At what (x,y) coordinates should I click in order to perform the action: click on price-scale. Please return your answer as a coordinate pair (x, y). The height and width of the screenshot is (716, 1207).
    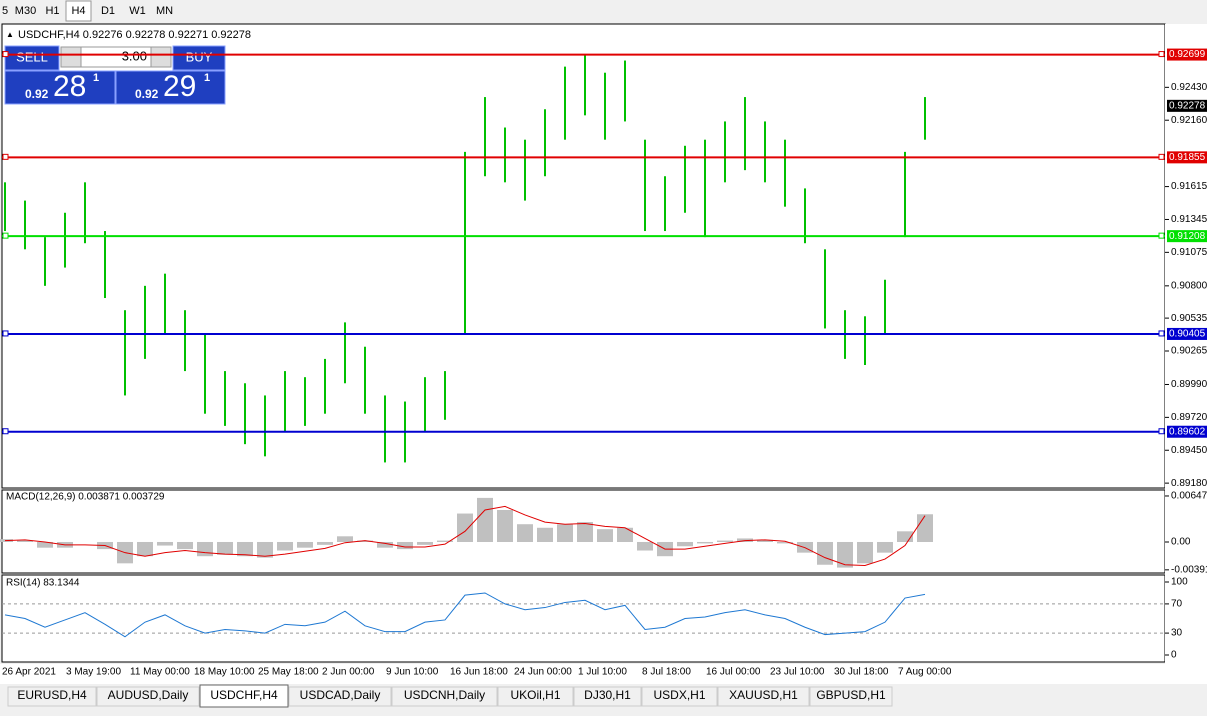
    Looking at the image, I should click on (1186, 344).